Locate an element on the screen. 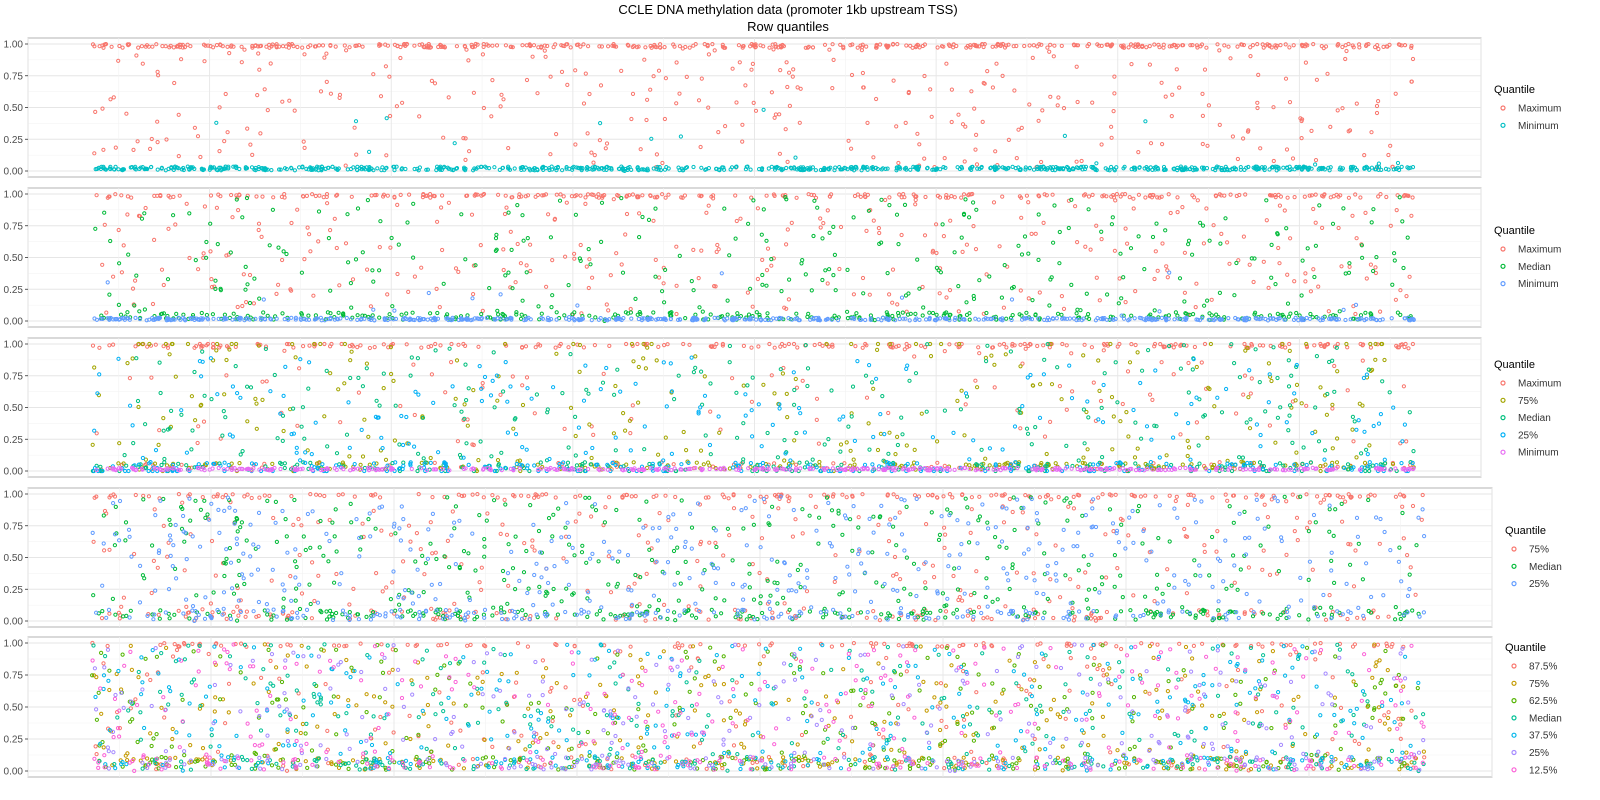 This screenshot has height=800, width=1600. series-4-points is located at coordinates (753, 414).